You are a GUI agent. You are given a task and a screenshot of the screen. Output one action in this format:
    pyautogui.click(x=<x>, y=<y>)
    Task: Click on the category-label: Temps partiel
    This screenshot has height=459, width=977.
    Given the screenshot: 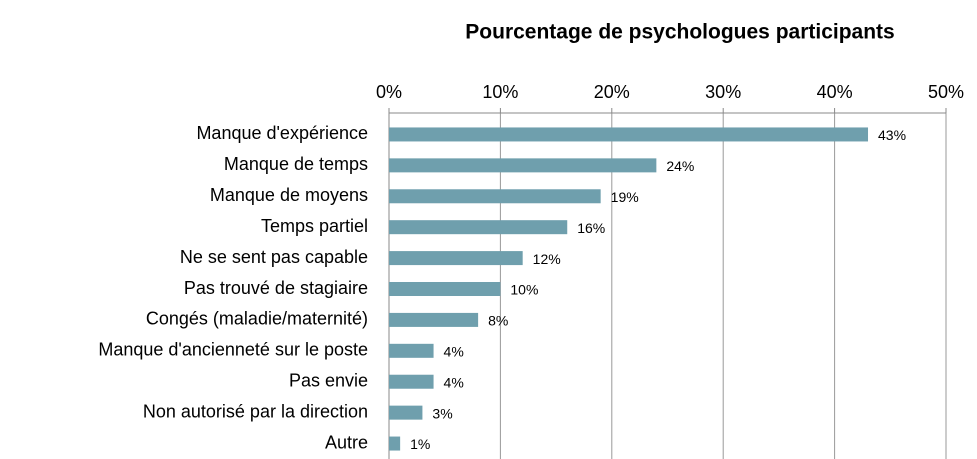 What is the action you would take?
    pyautogui.click(x=314, y=226)
    